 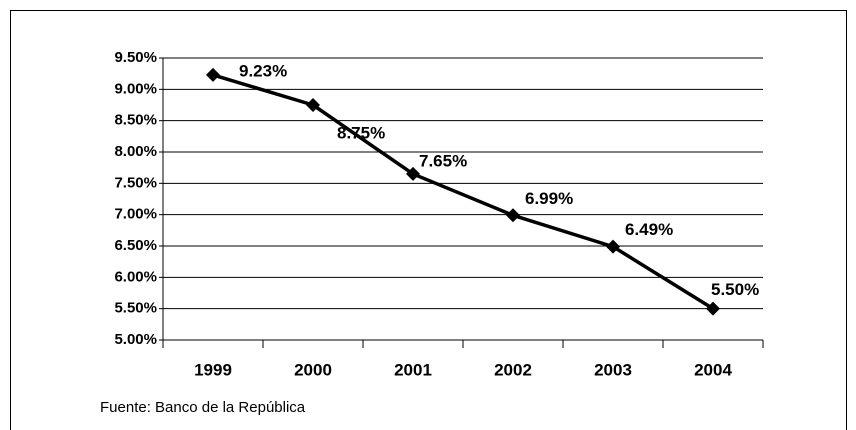 I want to click on y-tick-label: 7.50%, so click(x=135, y=182).